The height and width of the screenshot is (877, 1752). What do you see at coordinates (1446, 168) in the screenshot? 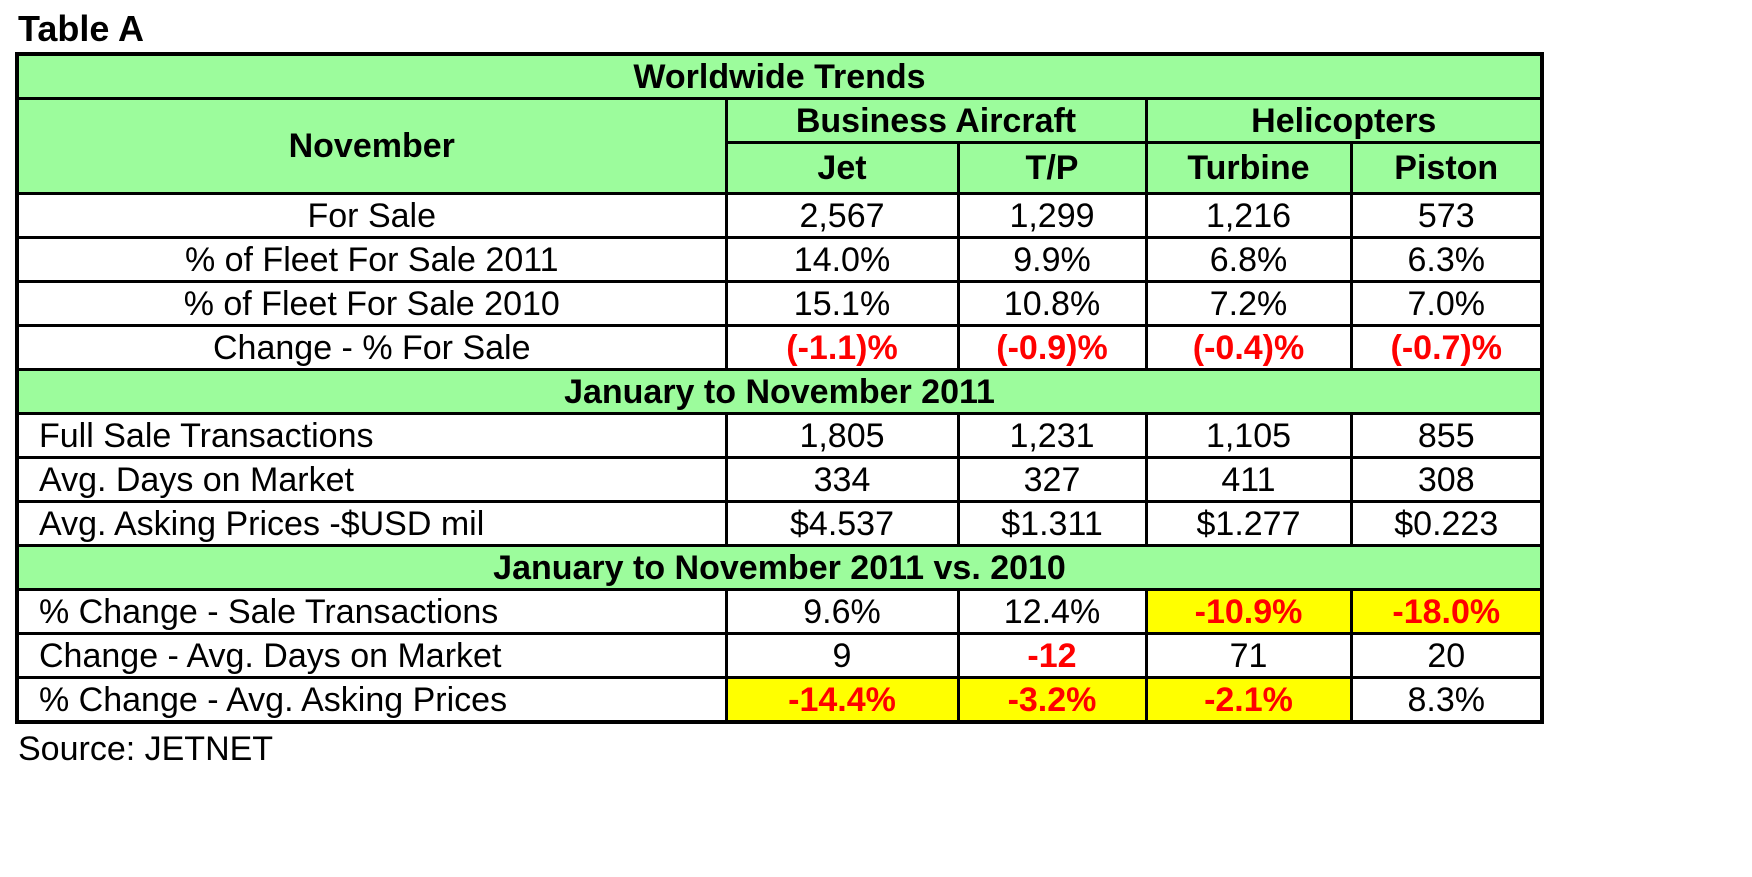
I see `column-header: Piston` at bounding box center [1446, 168].